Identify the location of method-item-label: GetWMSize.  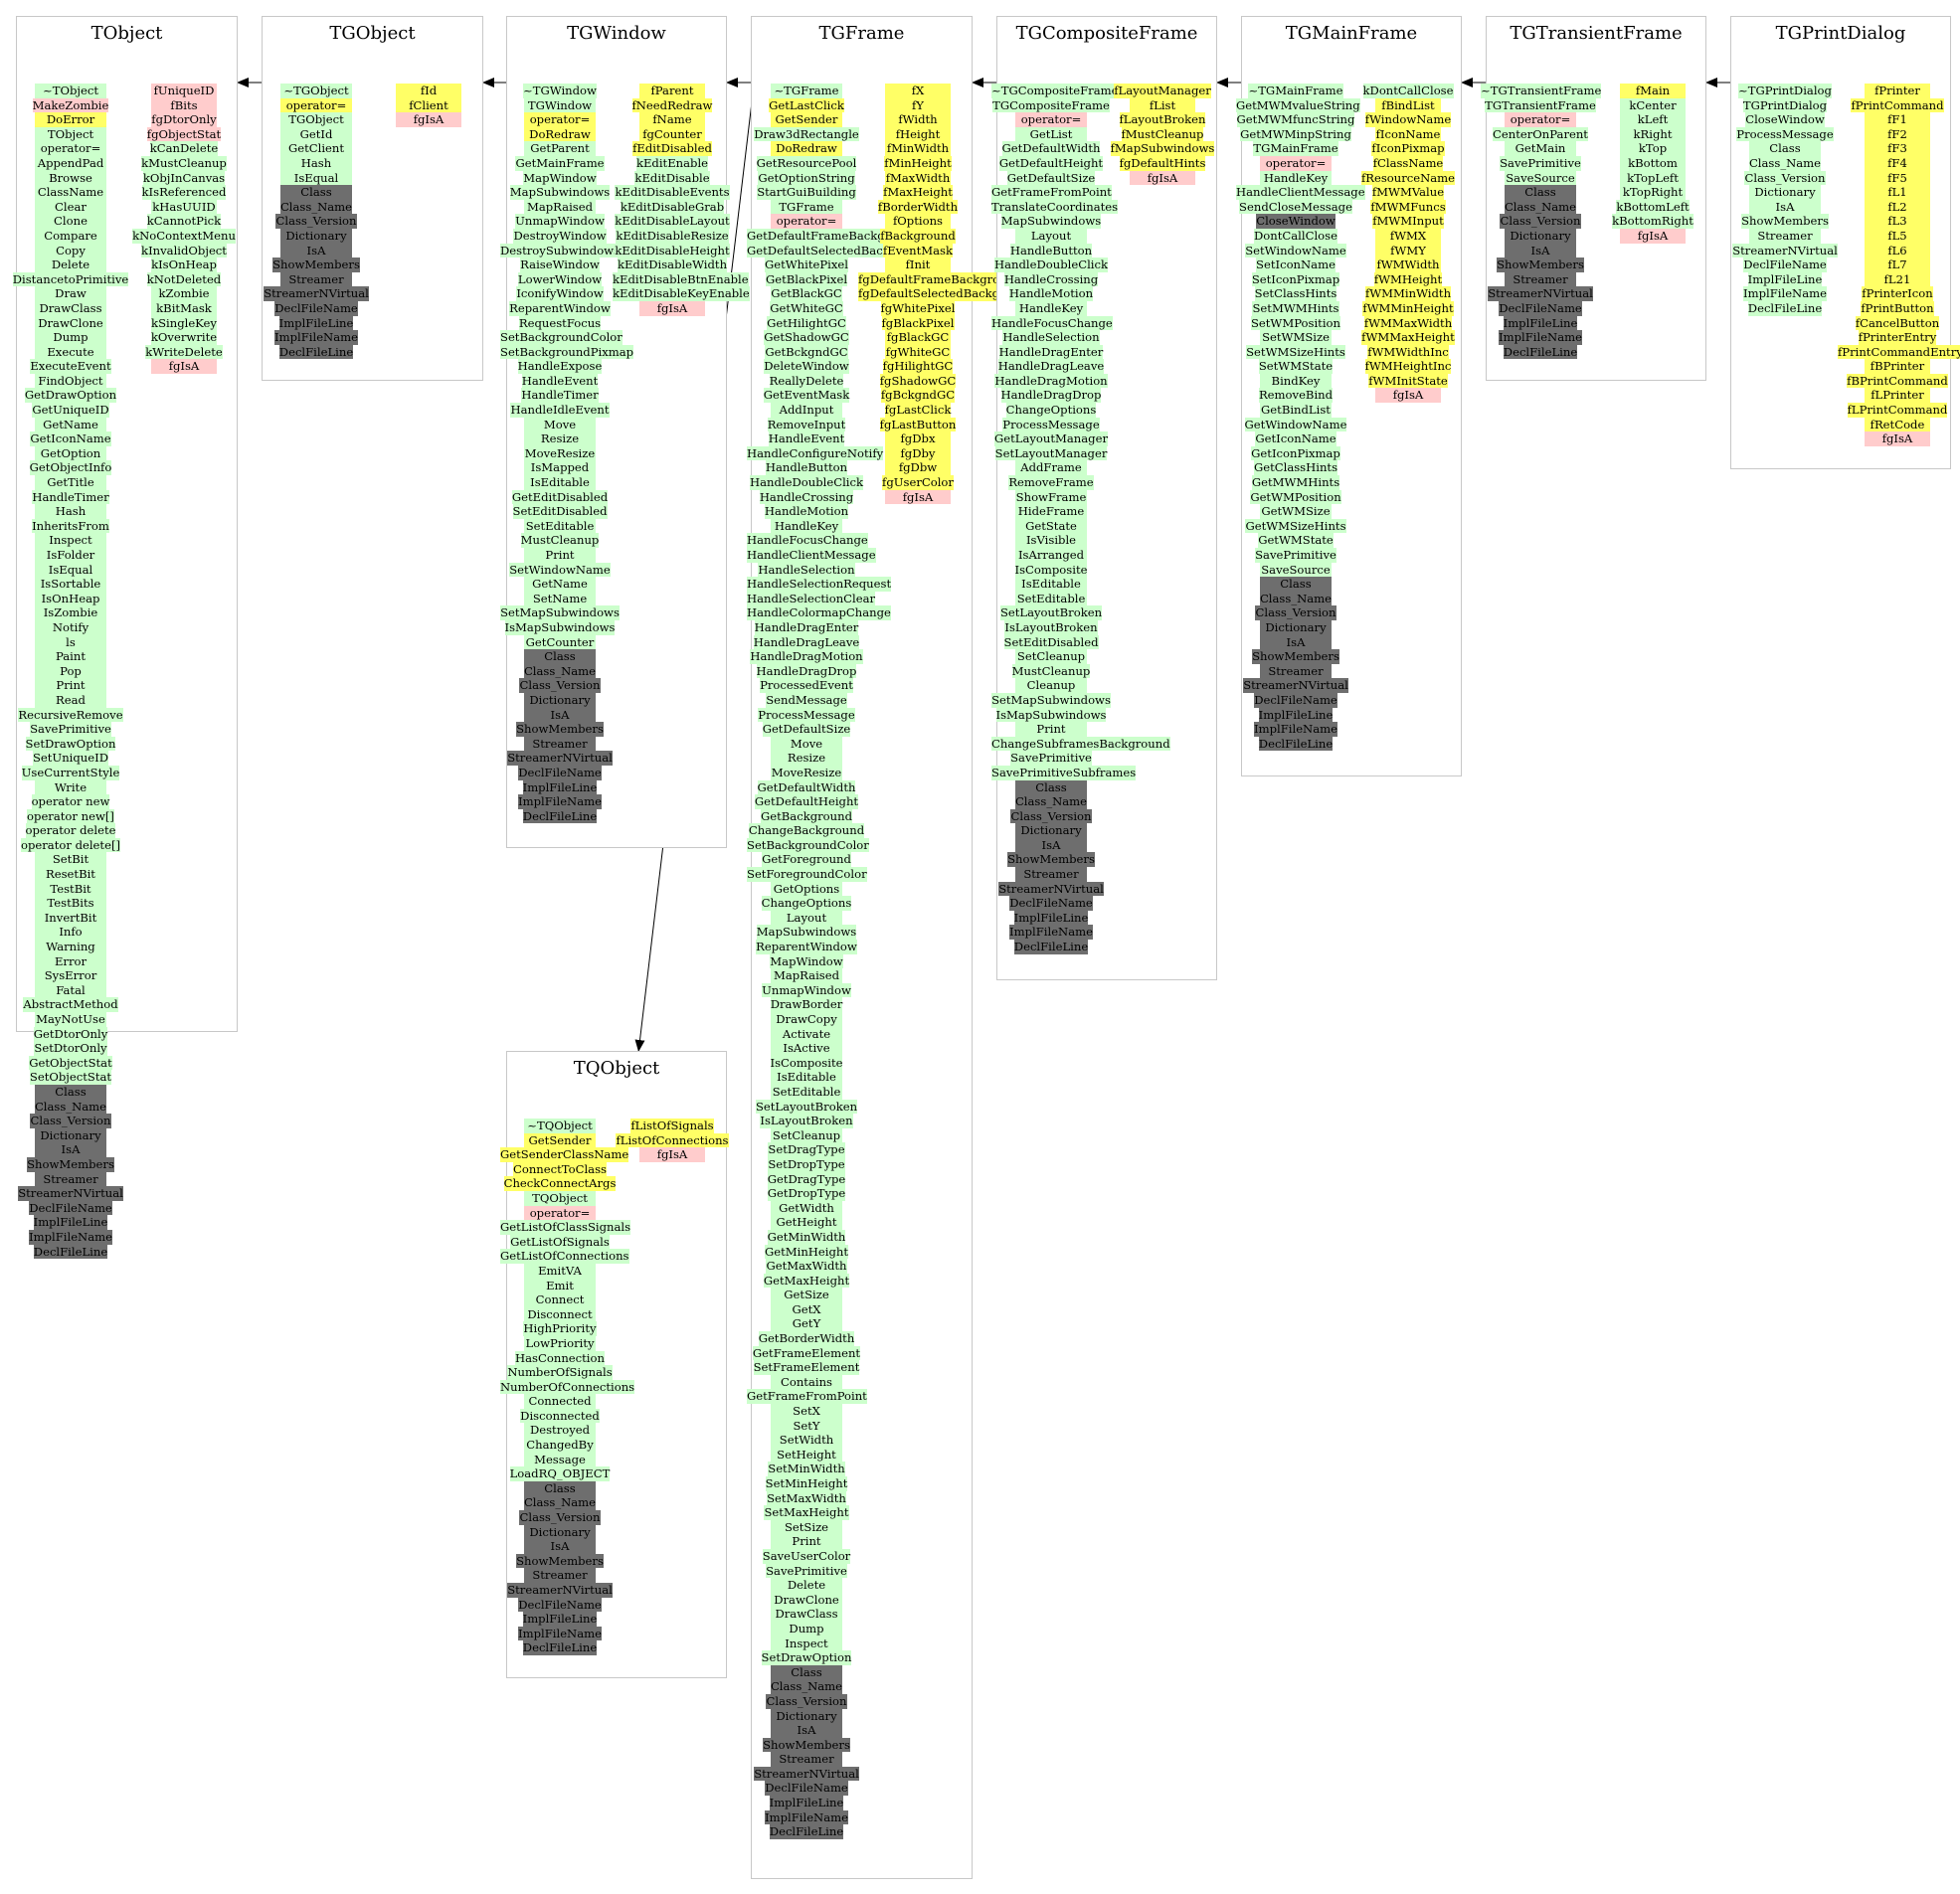
(1296, 511).